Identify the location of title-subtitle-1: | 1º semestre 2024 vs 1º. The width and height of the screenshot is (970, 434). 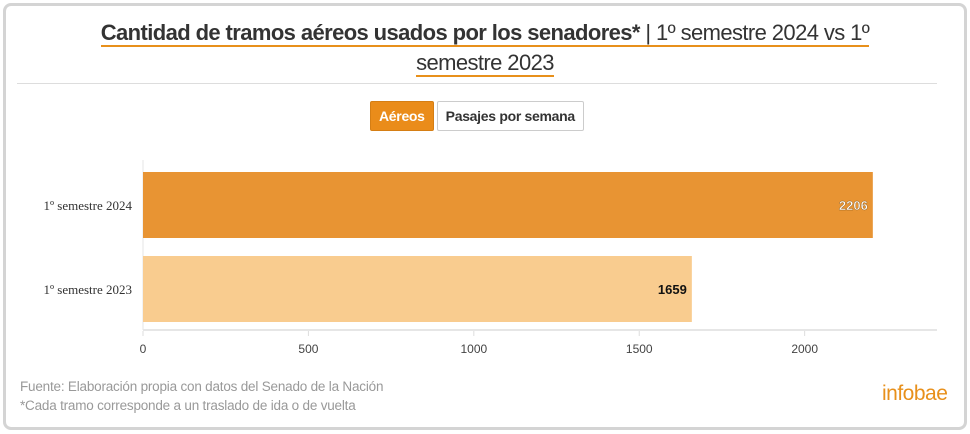
(754, 33).